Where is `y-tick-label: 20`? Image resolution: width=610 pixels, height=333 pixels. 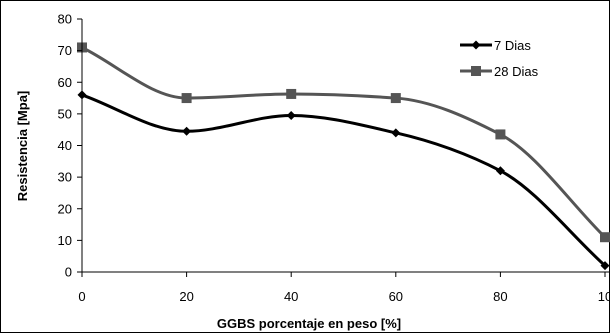
y-tick-label: 20 is located at coordinates (65, 208).